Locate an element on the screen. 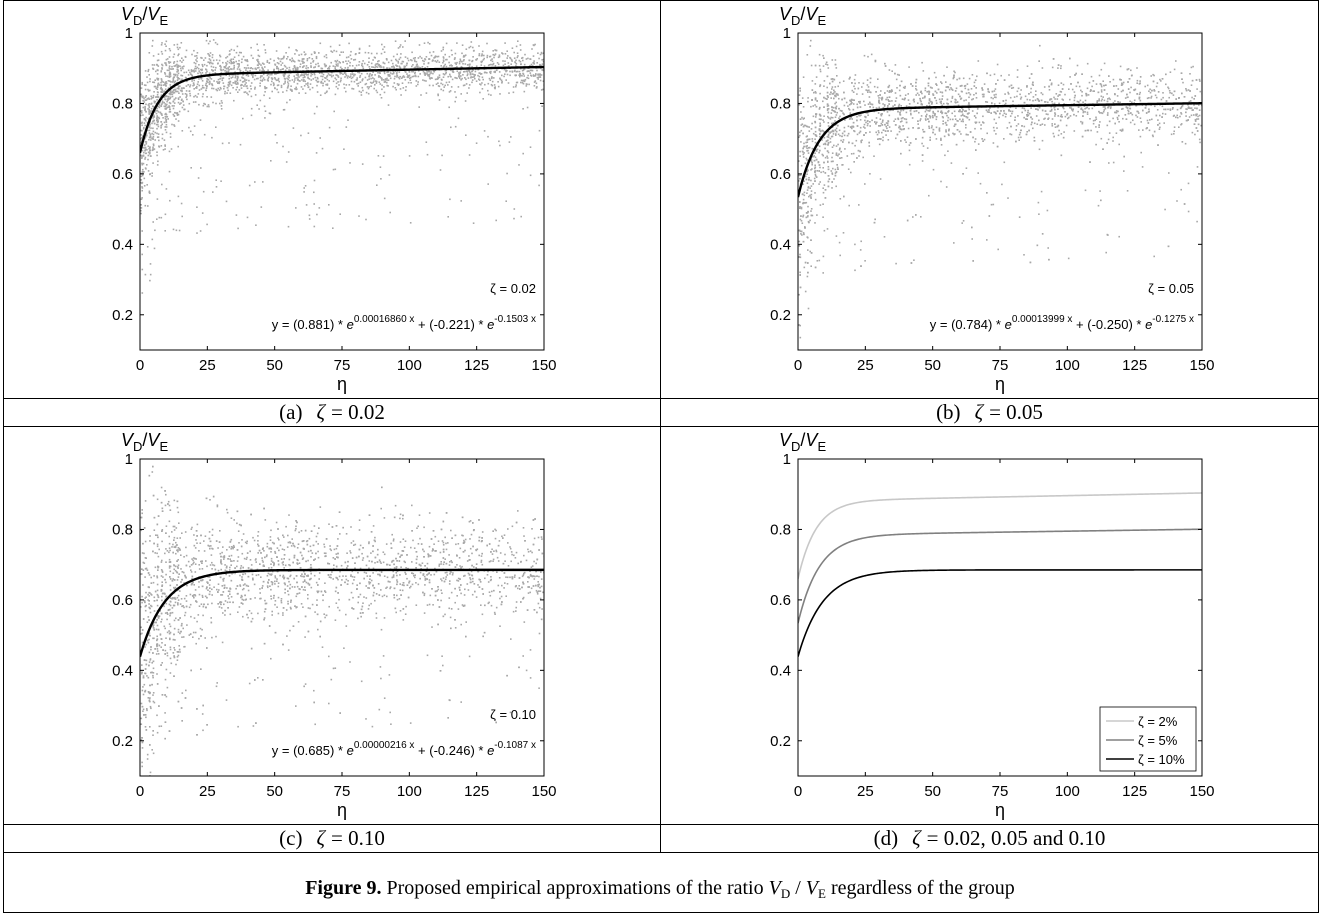 This screenshot has height=915, width=1320. y-label-v: V is located at coordinates (128, 14).